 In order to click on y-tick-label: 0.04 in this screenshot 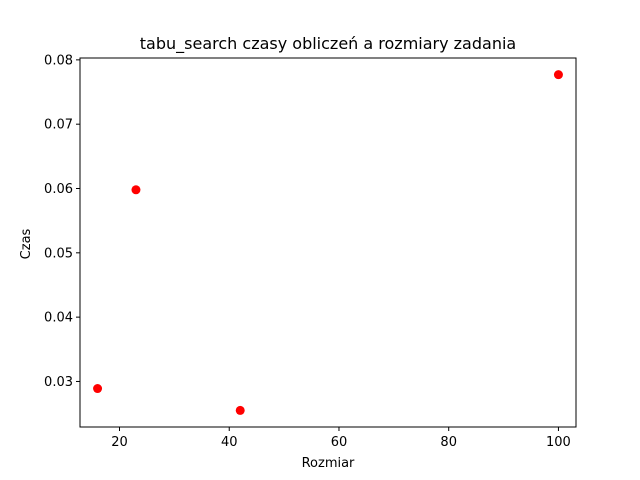, I will do `click(58, 318)`.